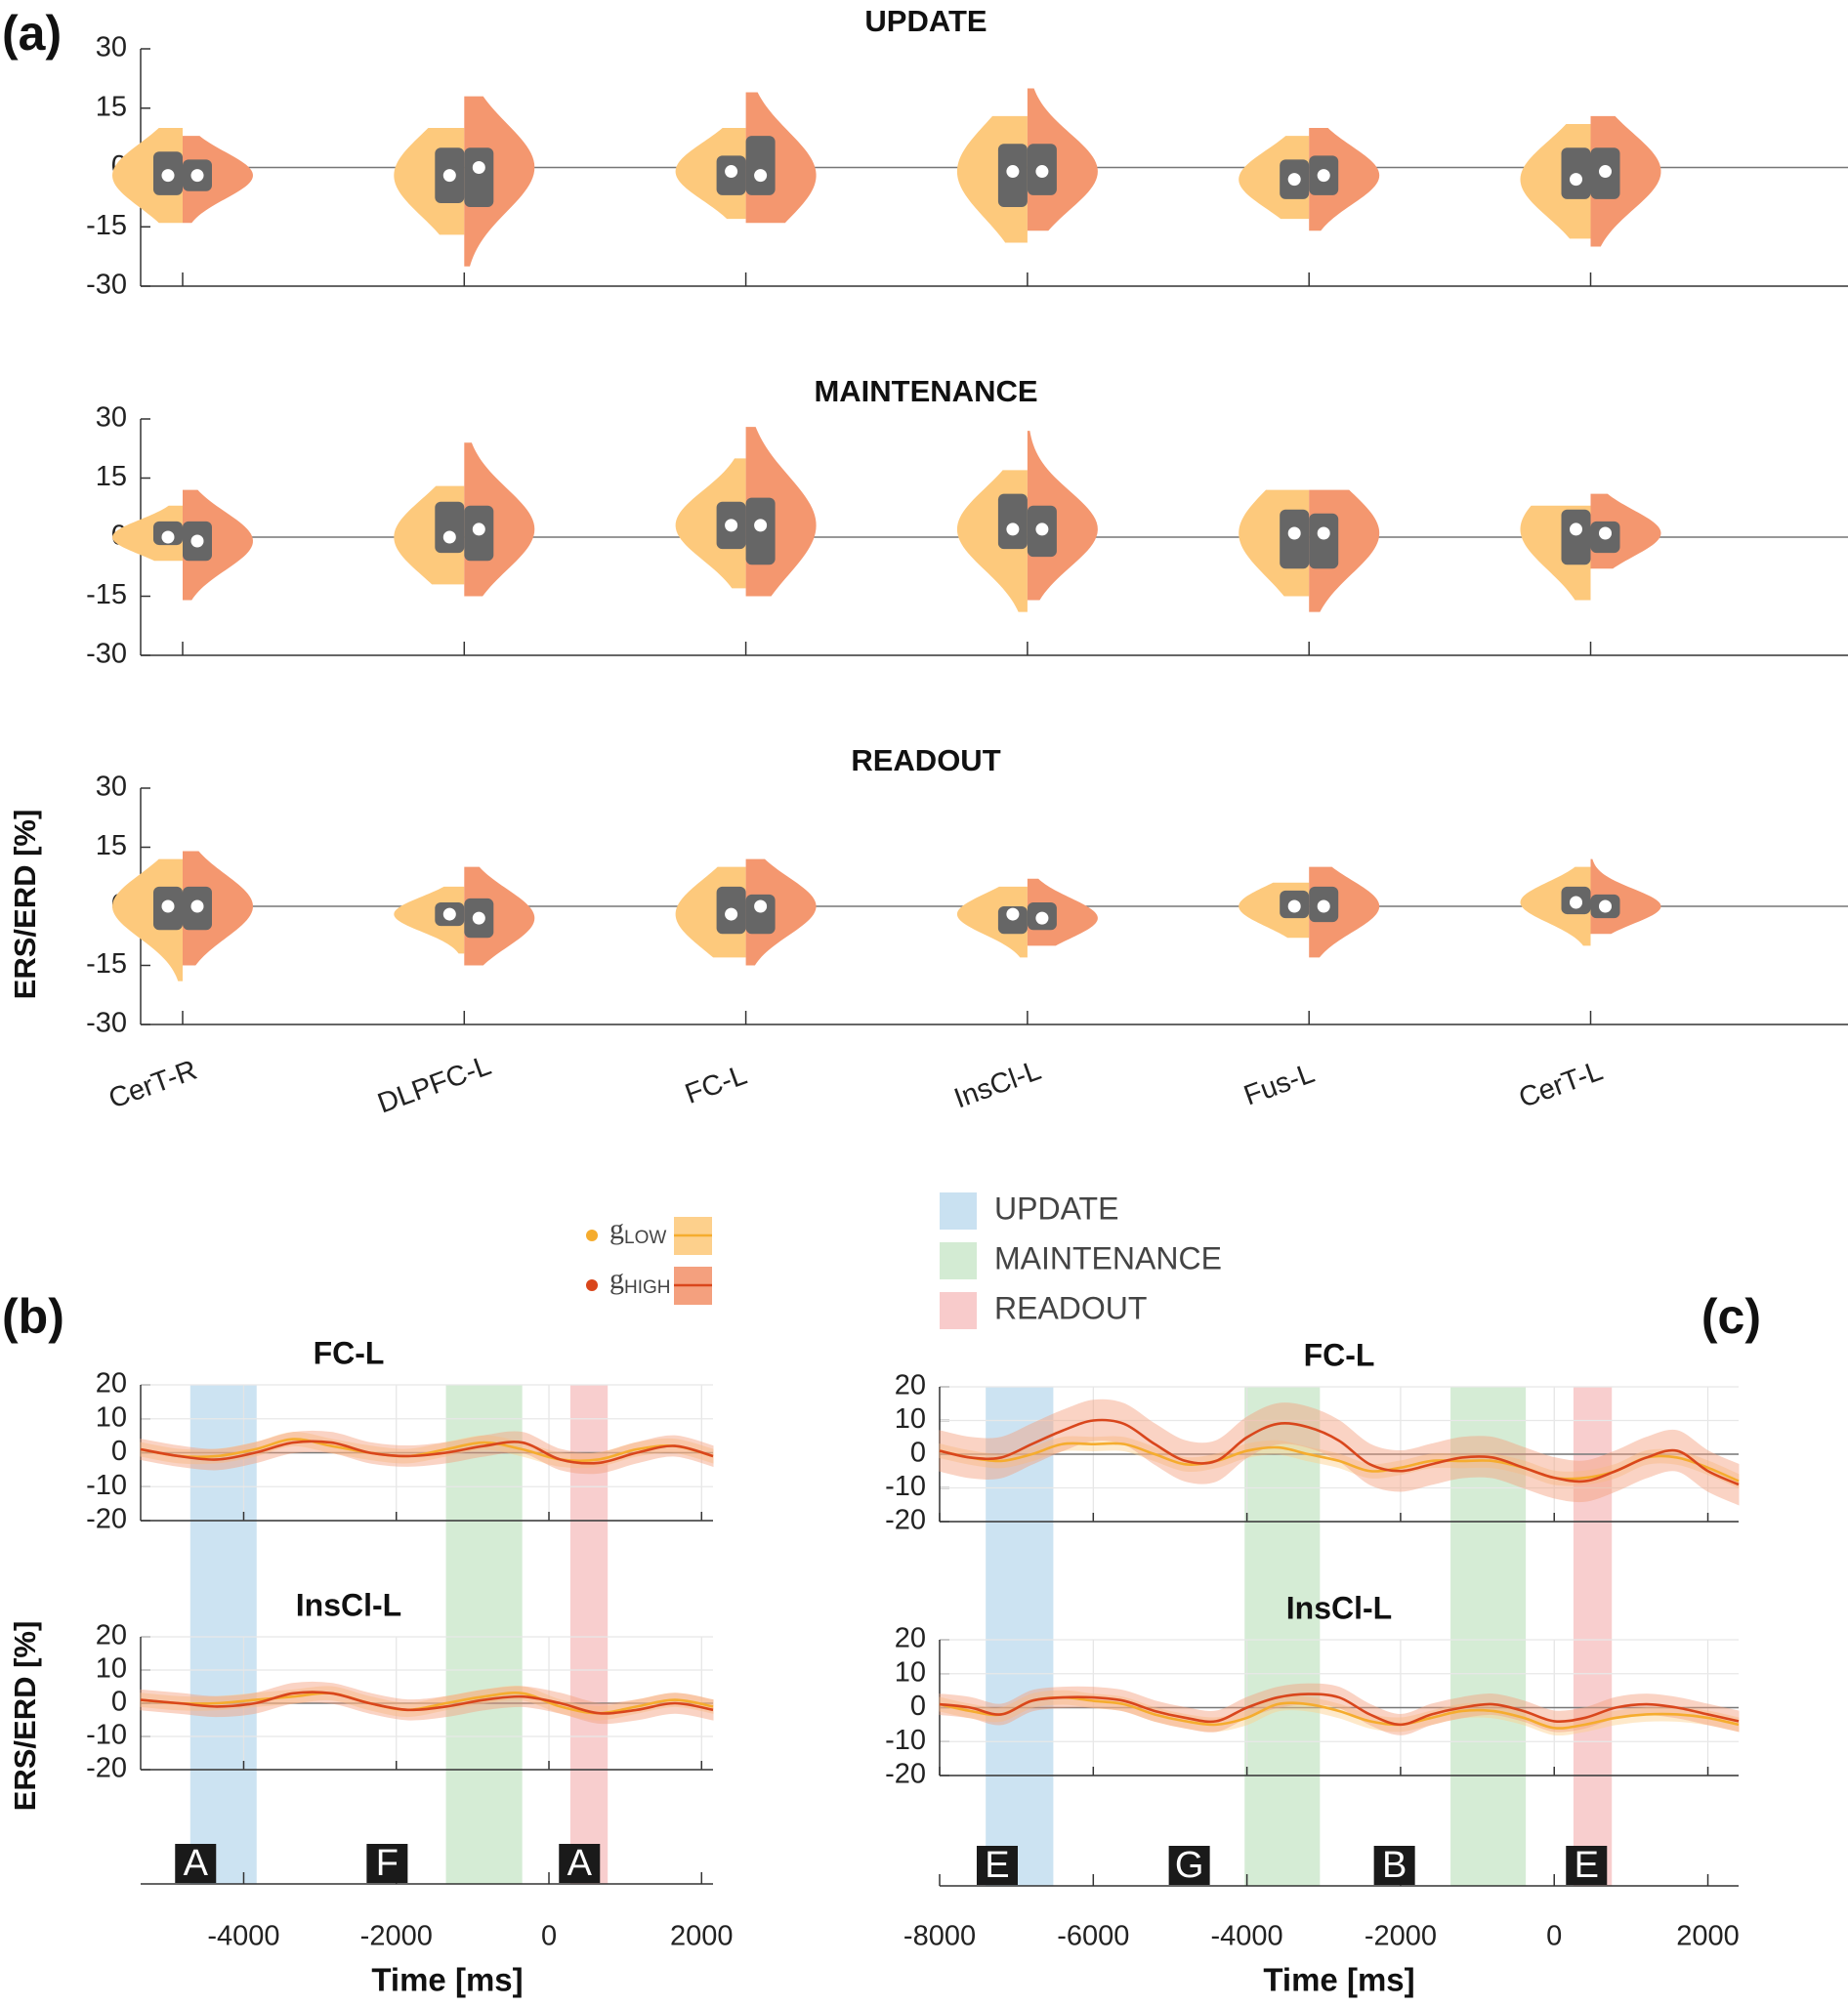 The image size is (1848, 2006). I want to click on x-tick-label: DLPFC-L, so click(435, 1084).